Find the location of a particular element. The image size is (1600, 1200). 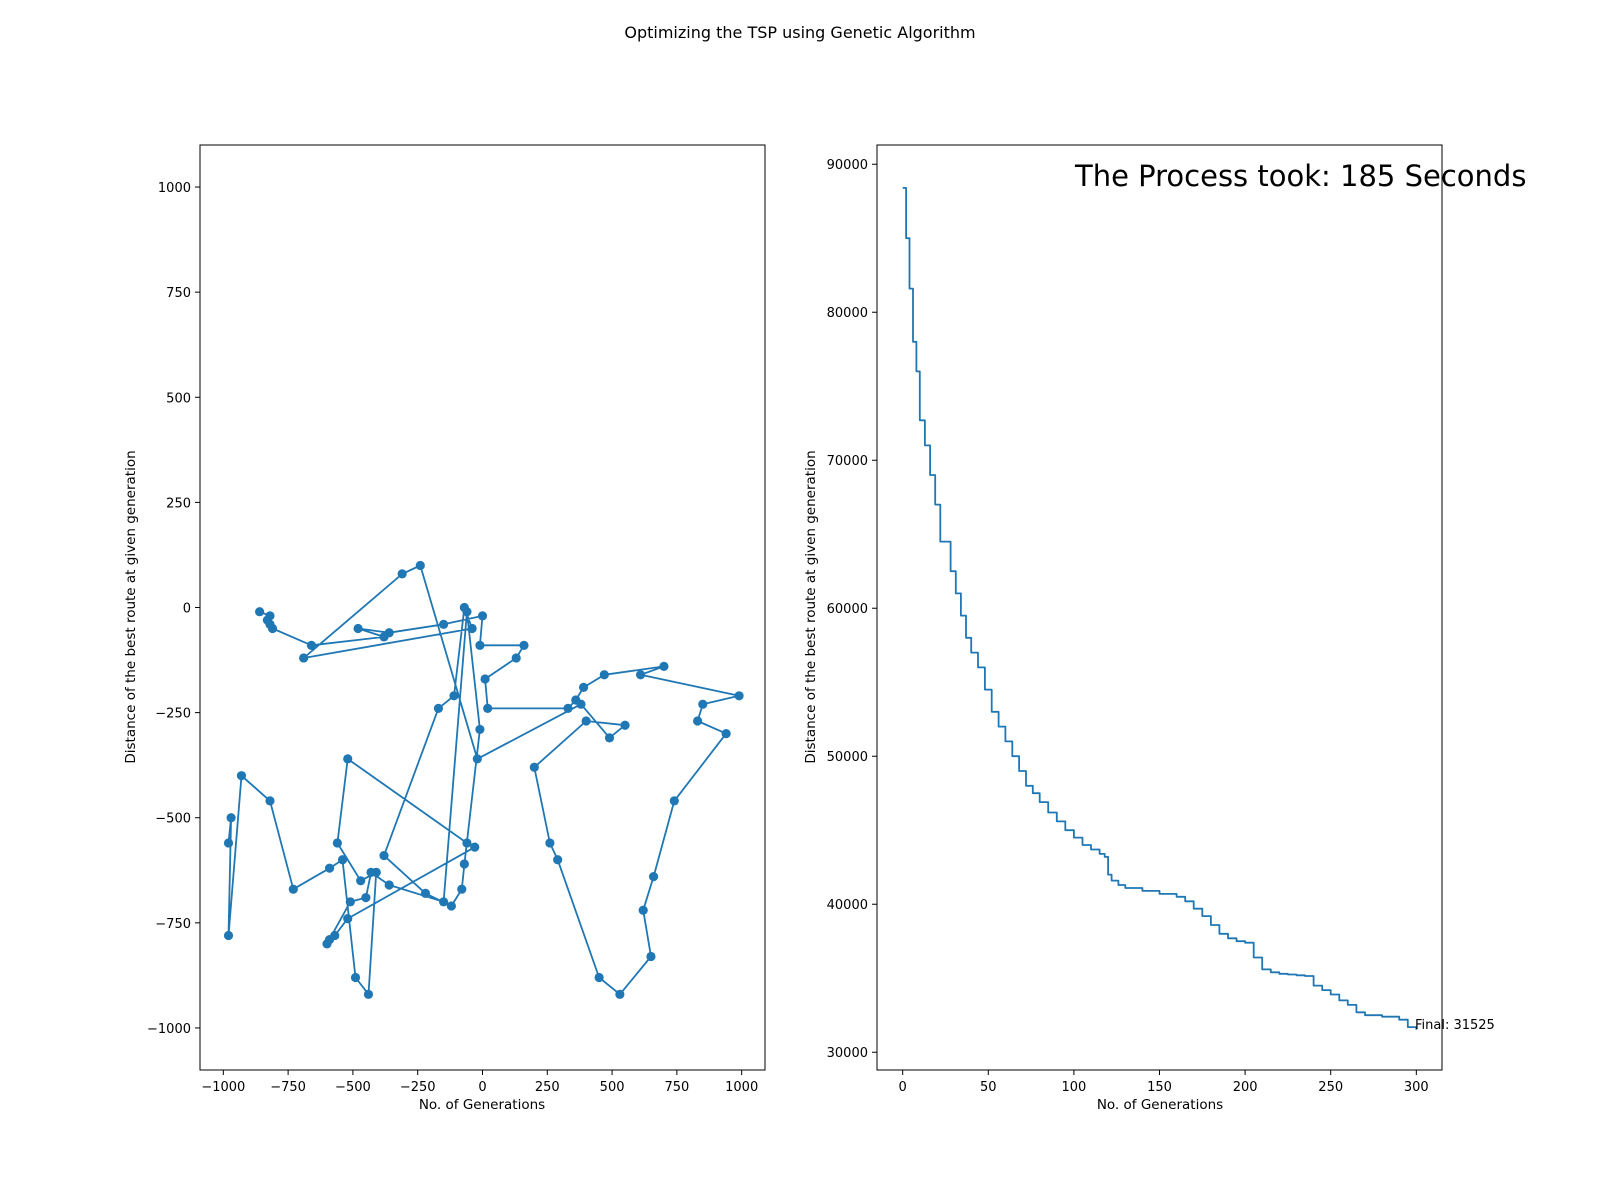

route-y-tick-label: −500 is located at coordinates (173, 819).